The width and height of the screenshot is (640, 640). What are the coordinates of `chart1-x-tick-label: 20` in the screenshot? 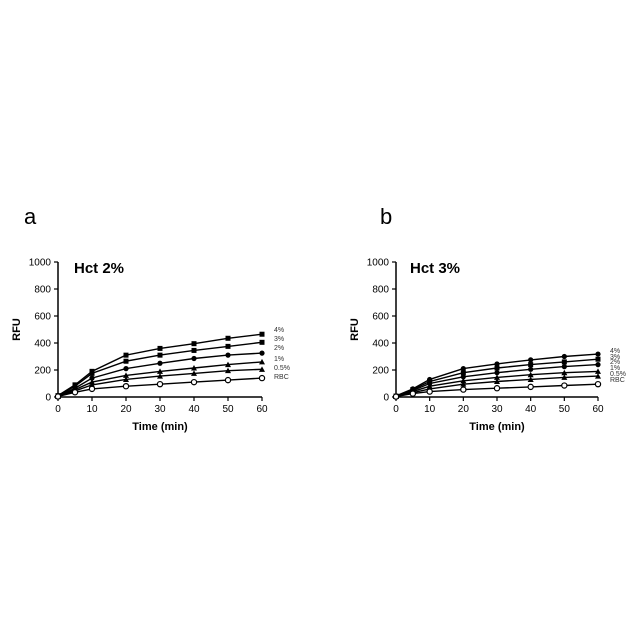 It's located at (126, 409).